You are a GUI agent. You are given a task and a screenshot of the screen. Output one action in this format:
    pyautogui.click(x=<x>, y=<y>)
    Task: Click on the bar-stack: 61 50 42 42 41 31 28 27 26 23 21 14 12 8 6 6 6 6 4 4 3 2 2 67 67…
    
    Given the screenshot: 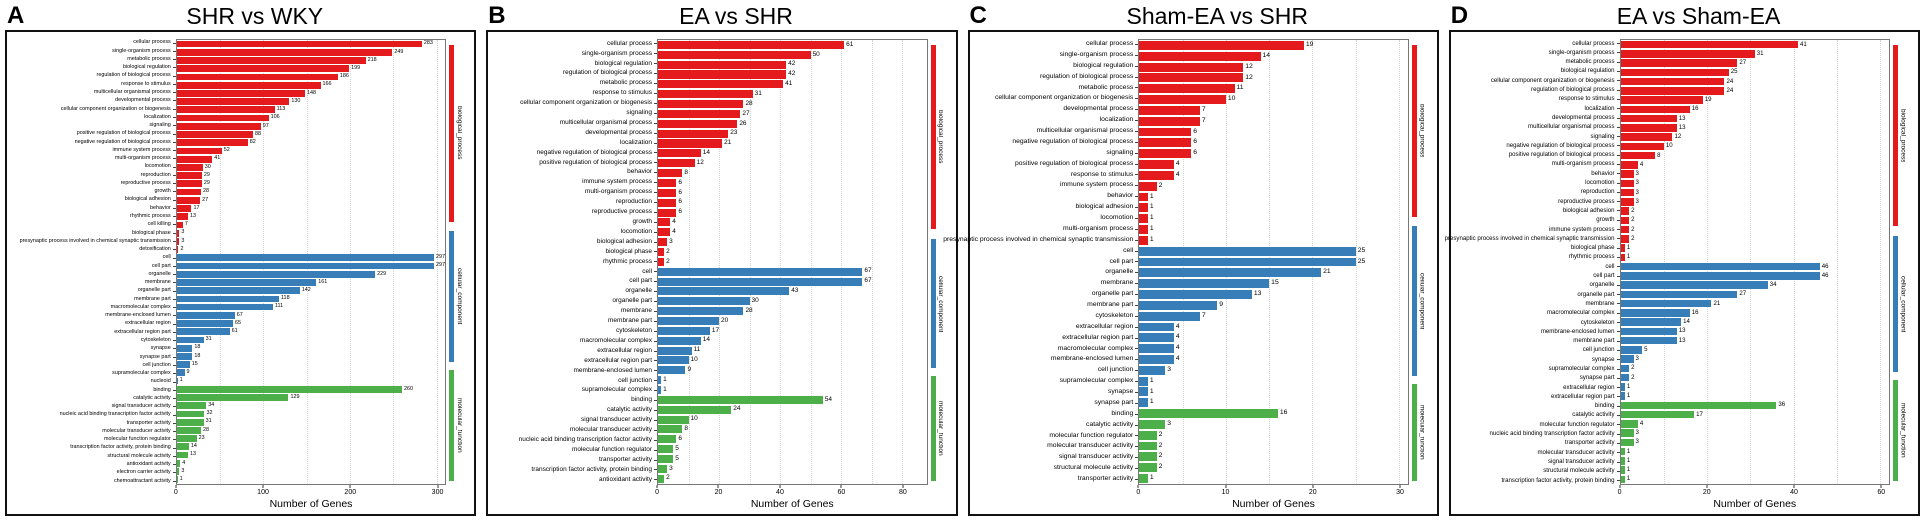 What is the action you would take?
    pyautogui.click(x=792, y=262)
    